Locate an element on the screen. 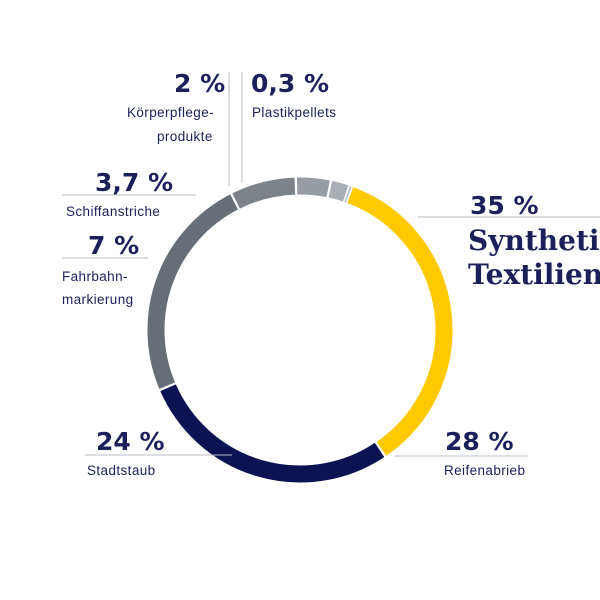  category-label-road-markings-line2: markierung is located at coordinates (98, 299).